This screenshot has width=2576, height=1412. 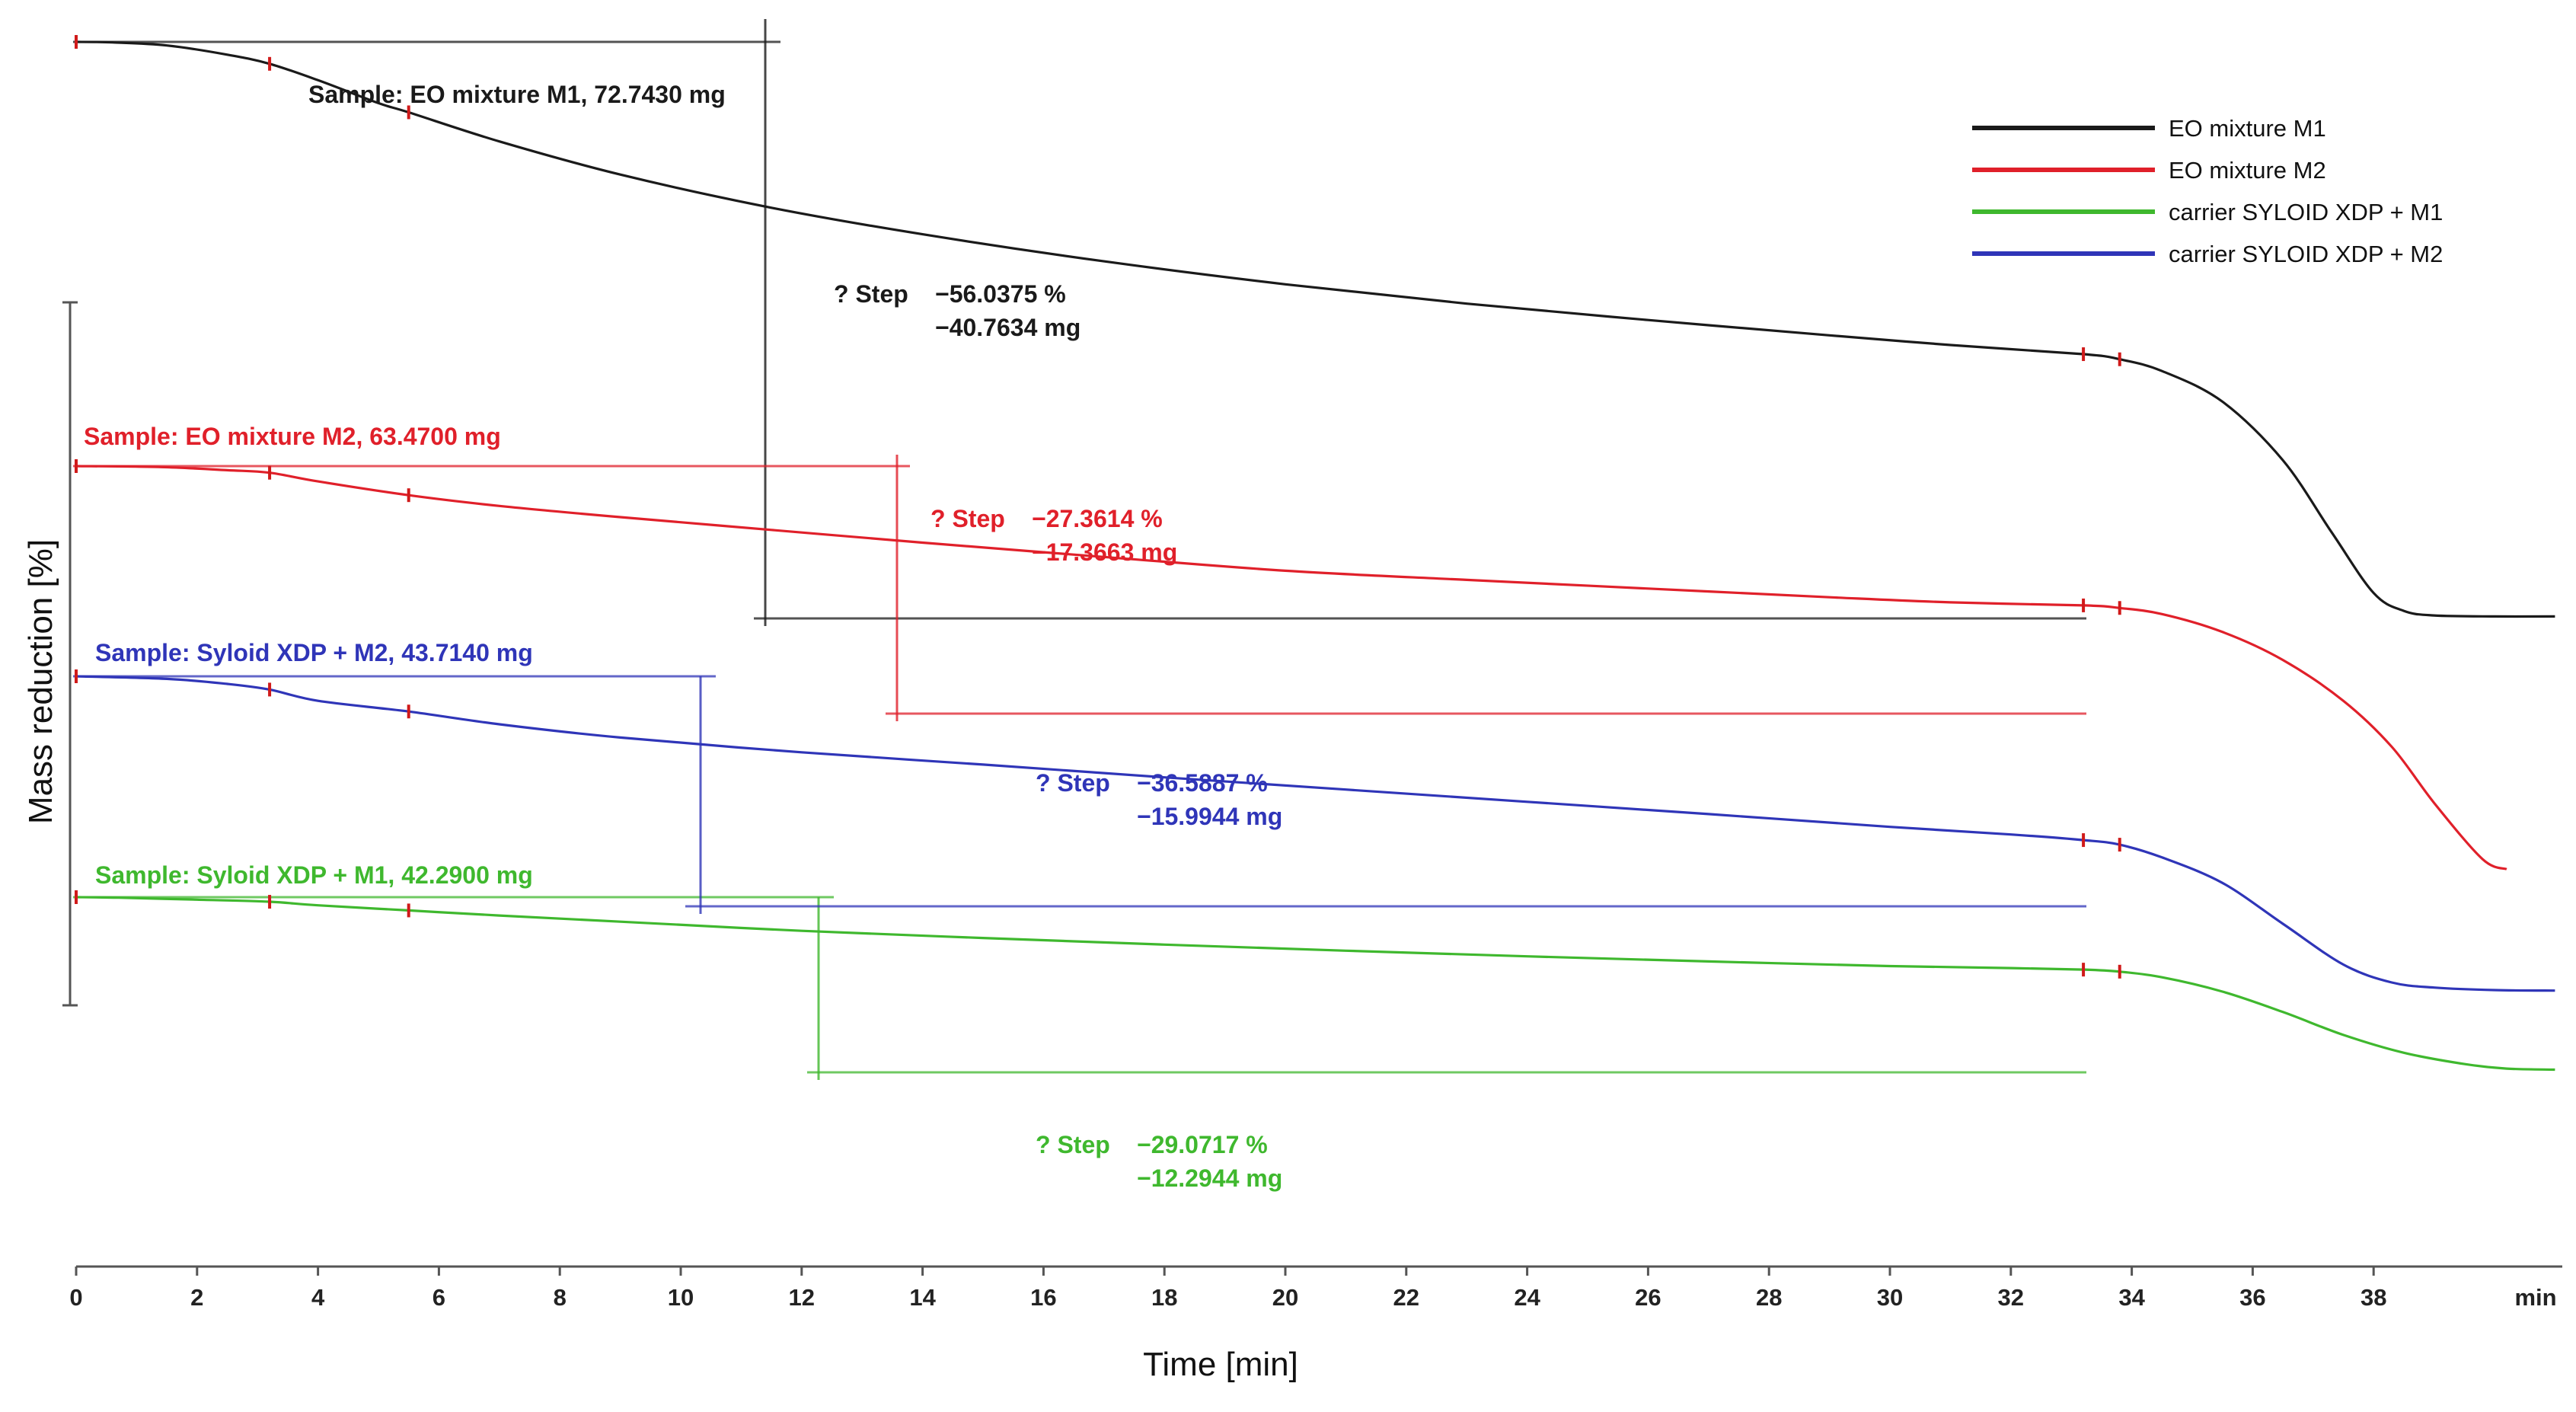 What do you see at coordinates (1227, 1289) in the screenshot?
I see `x-ticks: 0 2 4 6 8 10 12 14 16 18 20 22 24 26 28 30 32 34 36 38` at bounding box center [1227, 1289].